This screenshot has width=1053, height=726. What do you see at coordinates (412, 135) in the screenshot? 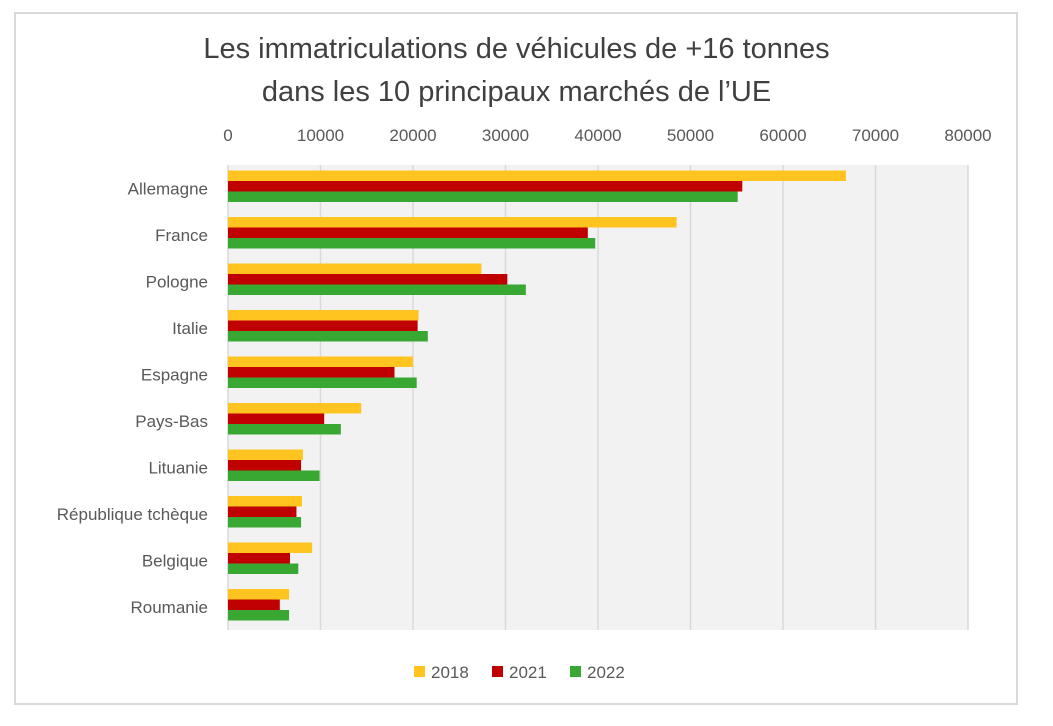
I see `x-tick-label: 20000` at bounding box center [412, 135].